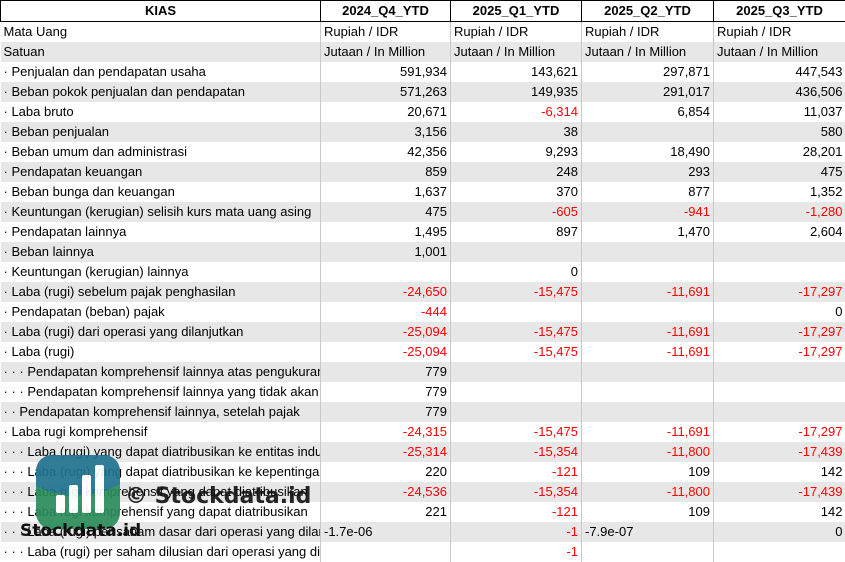 This screenshot has width=845, height=562. I want to click on value-cell: 20,671, so click(386, 112).